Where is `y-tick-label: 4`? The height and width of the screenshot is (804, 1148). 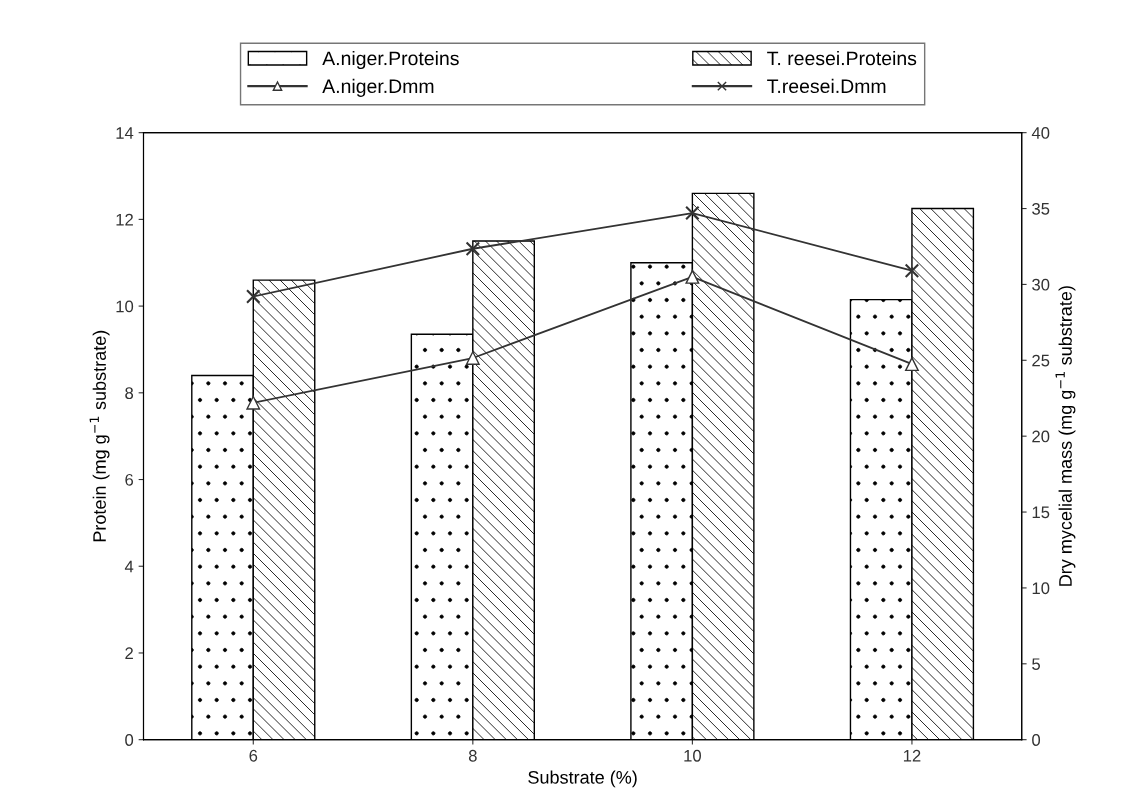 y-tick-label: 4 is located at coordinates (129, 566).